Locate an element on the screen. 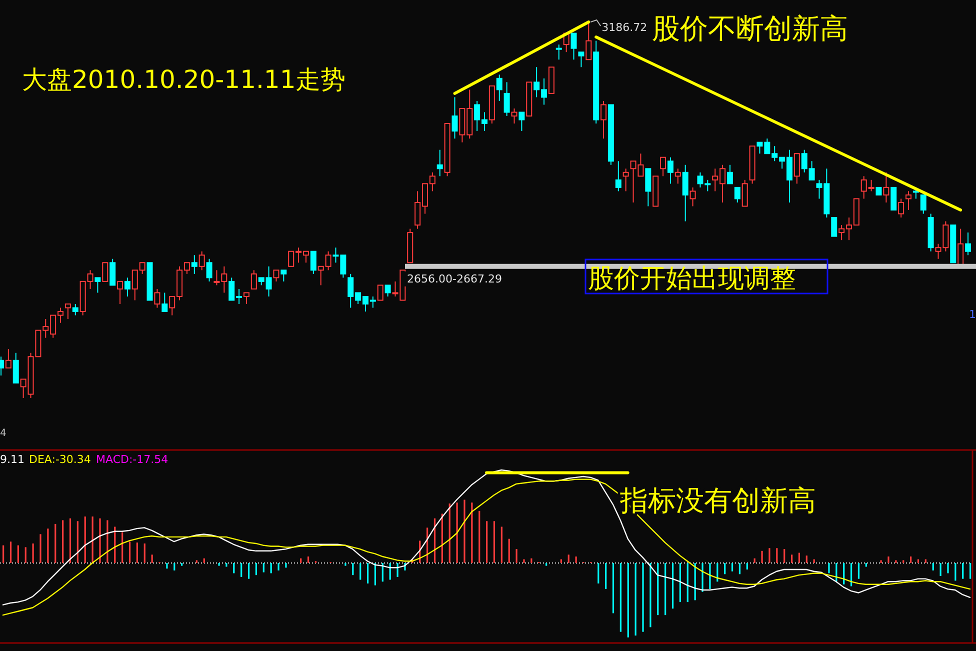 This screenshot has height=651, width=976. annotation: 3186.72 is located at coordinates (625, 27).